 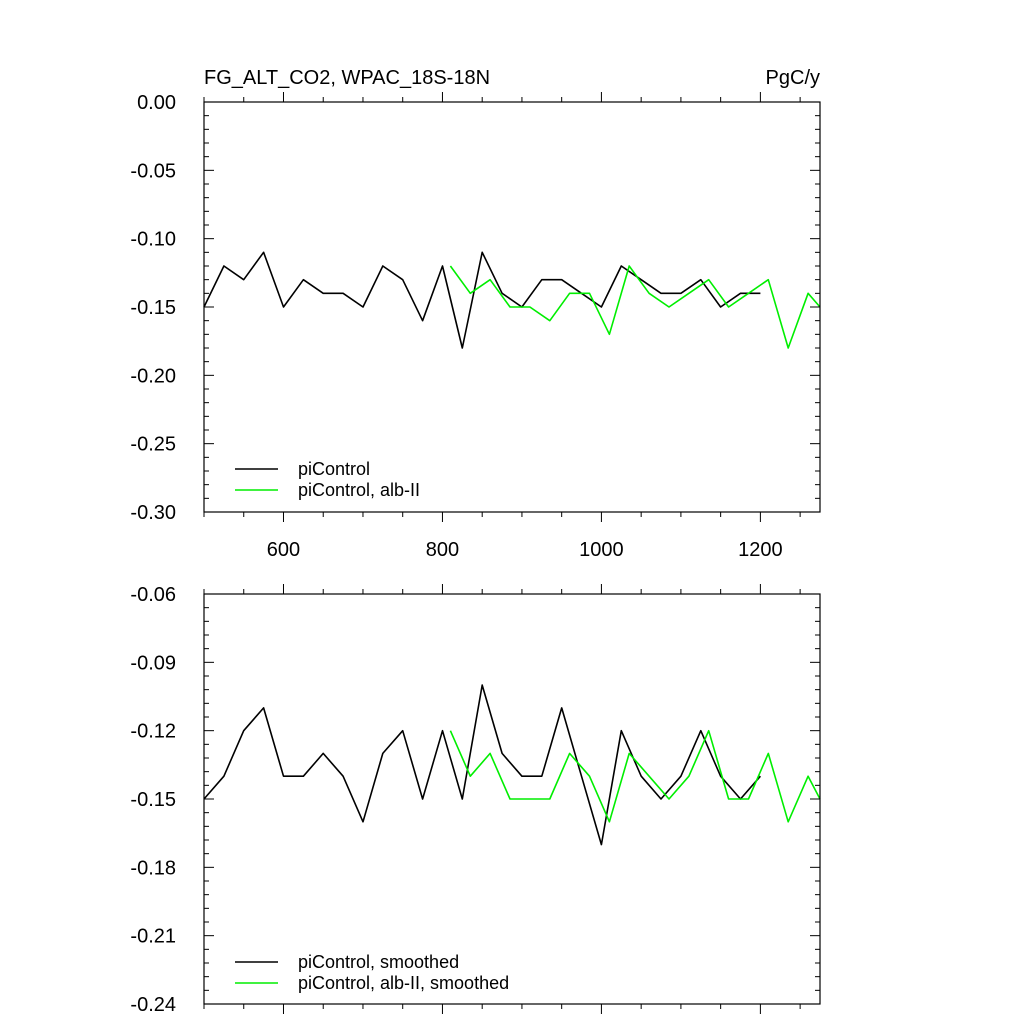 I want to click on y-tick-label: 0.00, so click(x=156, y=103).